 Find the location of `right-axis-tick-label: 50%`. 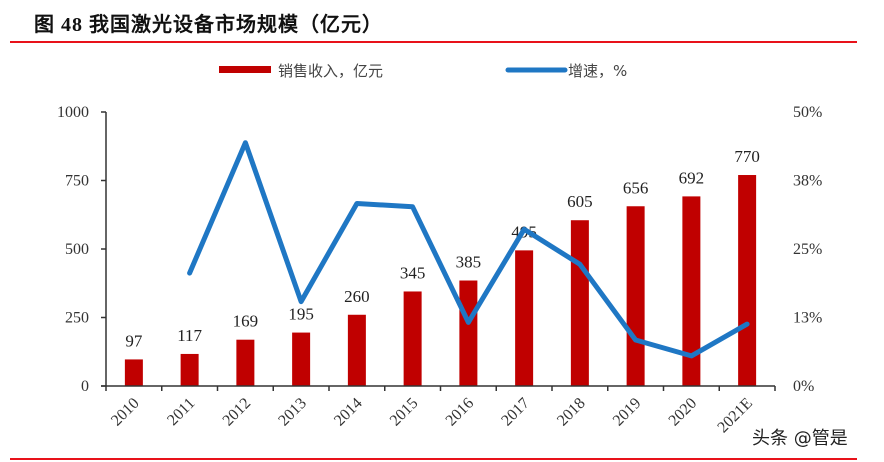

right-axis-tick-label: 50% is located at coordinates (807, 112).